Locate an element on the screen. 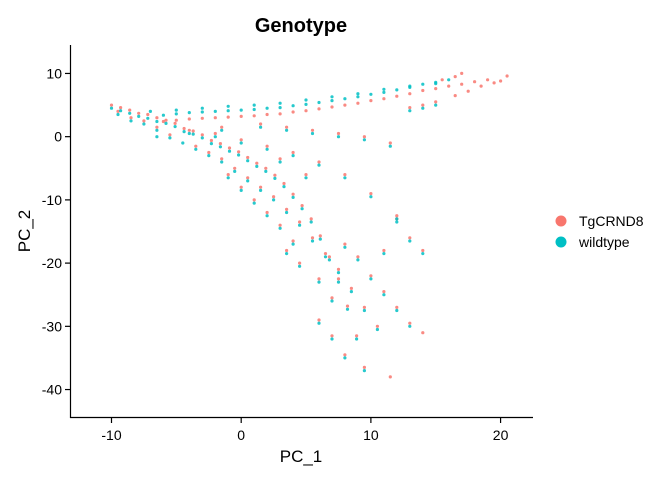 Image resolution: width=672 pixels, height=480 pixels. legend-marker-wildtype is located at coordinates (561, 242).